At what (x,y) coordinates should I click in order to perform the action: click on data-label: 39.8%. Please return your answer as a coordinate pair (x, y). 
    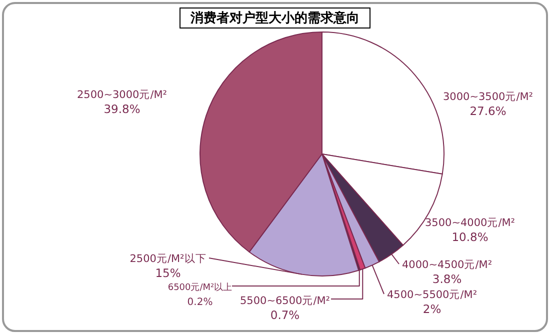
    Looking at the image, I should click on (122, 109).